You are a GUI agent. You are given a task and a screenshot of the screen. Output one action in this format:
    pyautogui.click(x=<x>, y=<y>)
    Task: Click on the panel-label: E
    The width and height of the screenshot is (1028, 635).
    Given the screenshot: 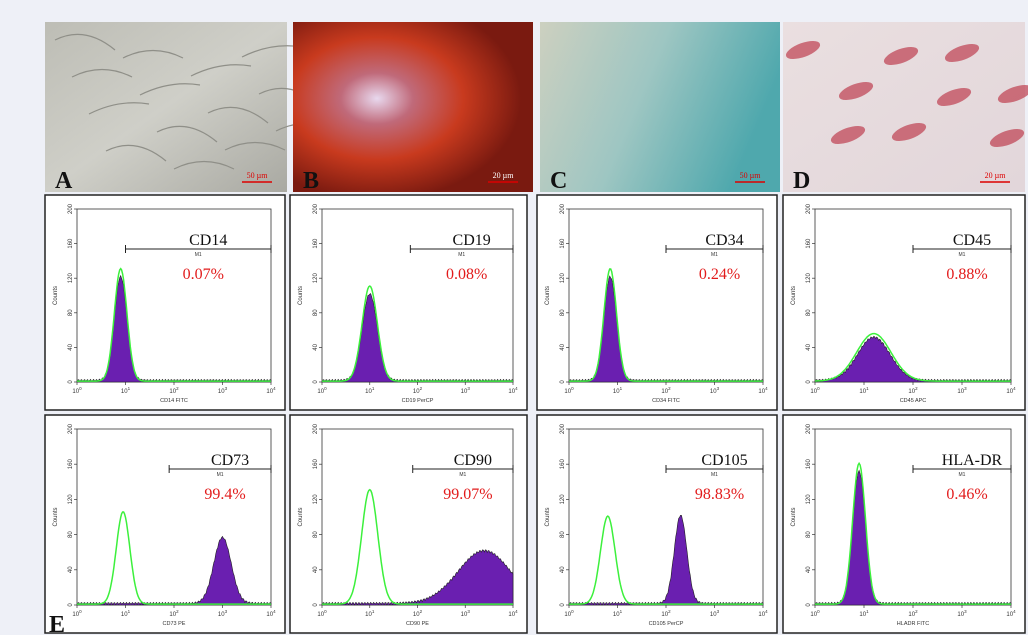 What is the action you would take?
    pyautogui.click(x=57, y=623)
    